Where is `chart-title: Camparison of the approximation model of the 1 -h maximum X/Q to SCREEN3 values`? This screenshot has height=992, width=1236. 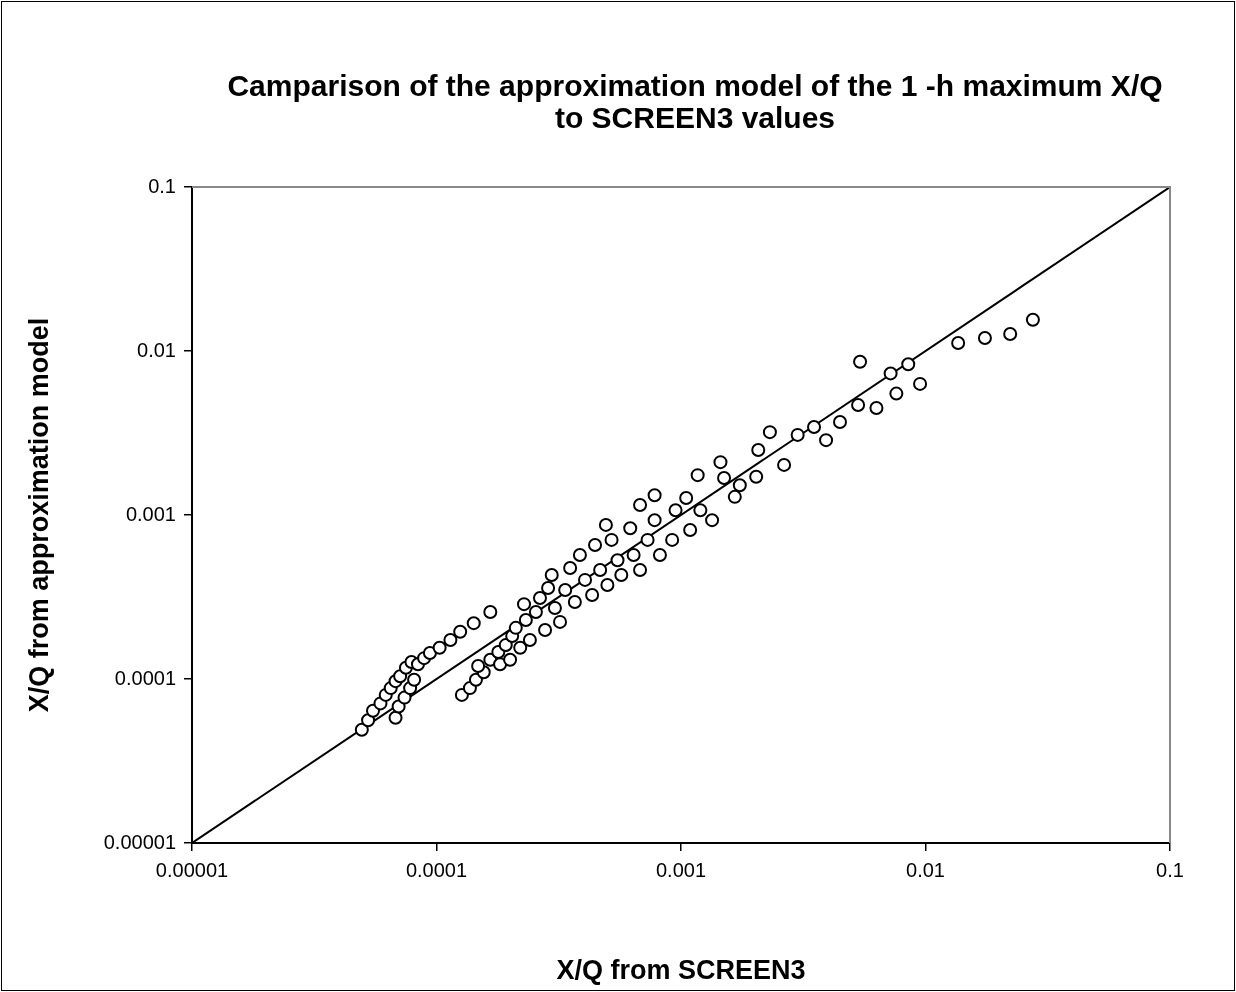
chart-title: Camparison of the approximation model of the 1 -h maximum X/Q to SCREEN3 values is located at coordinates (695, 101).